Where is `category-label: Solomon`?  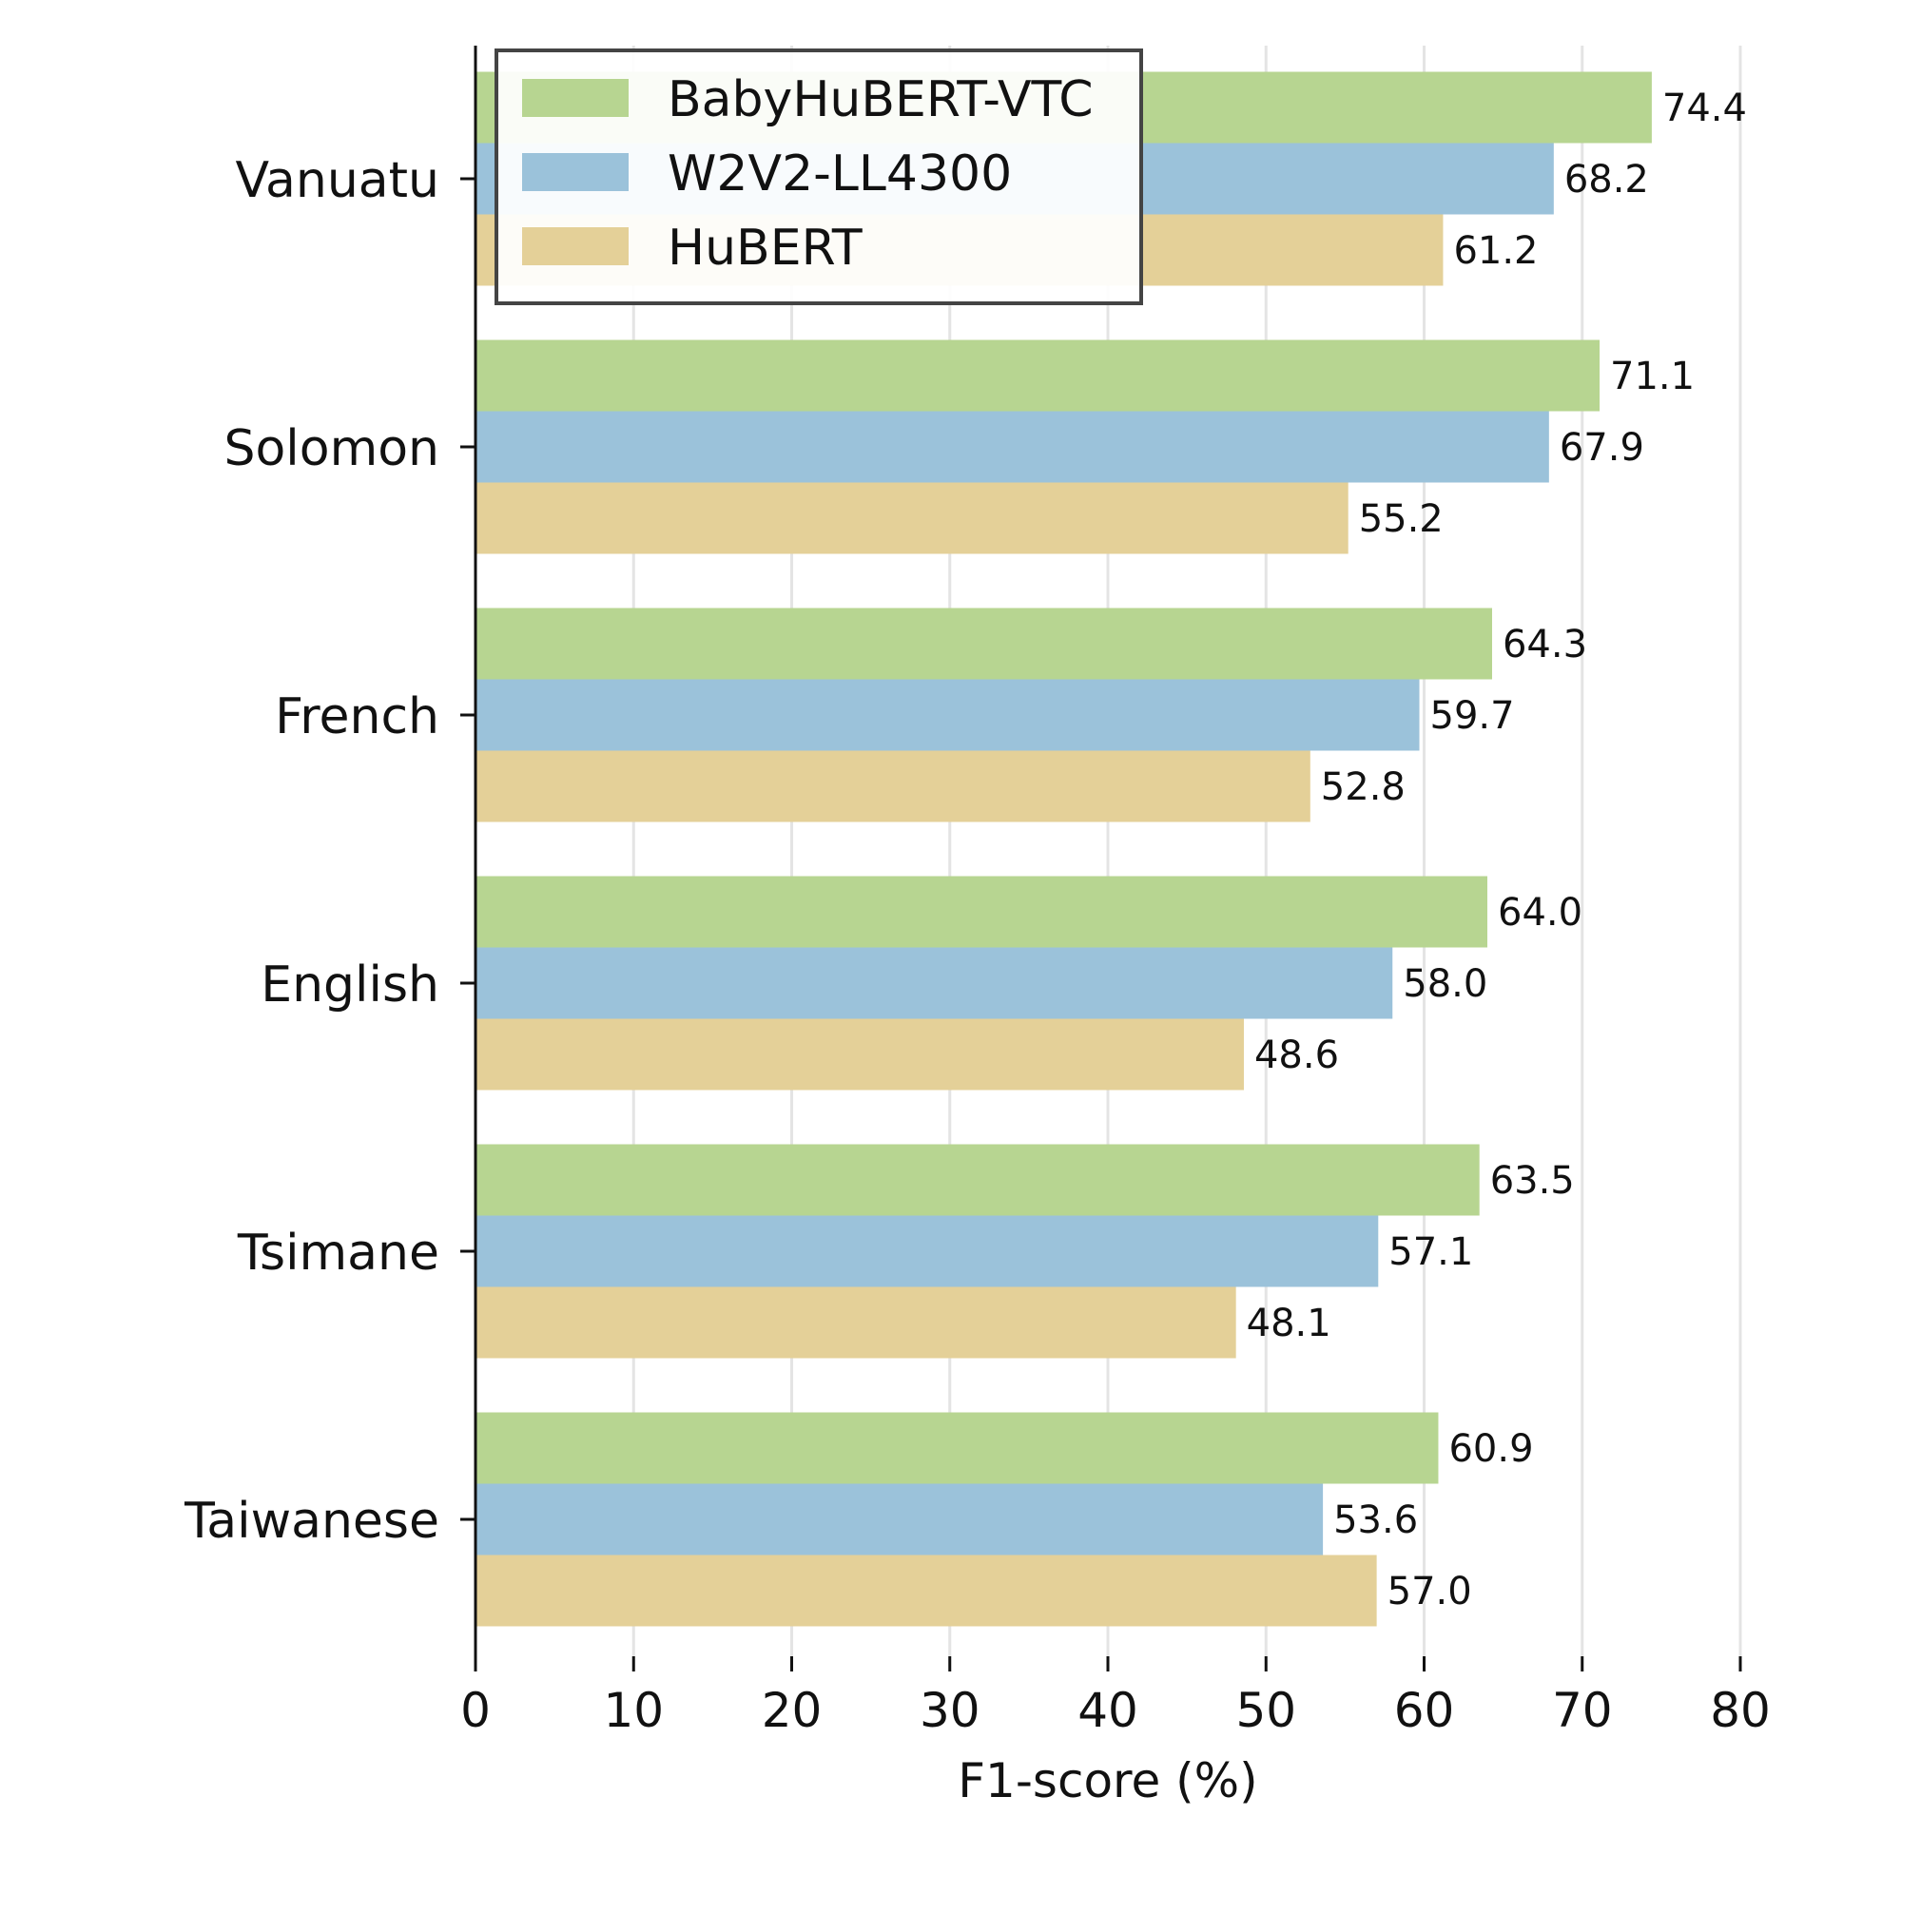 category-label: Solomon is located at coordinates (331, 448).